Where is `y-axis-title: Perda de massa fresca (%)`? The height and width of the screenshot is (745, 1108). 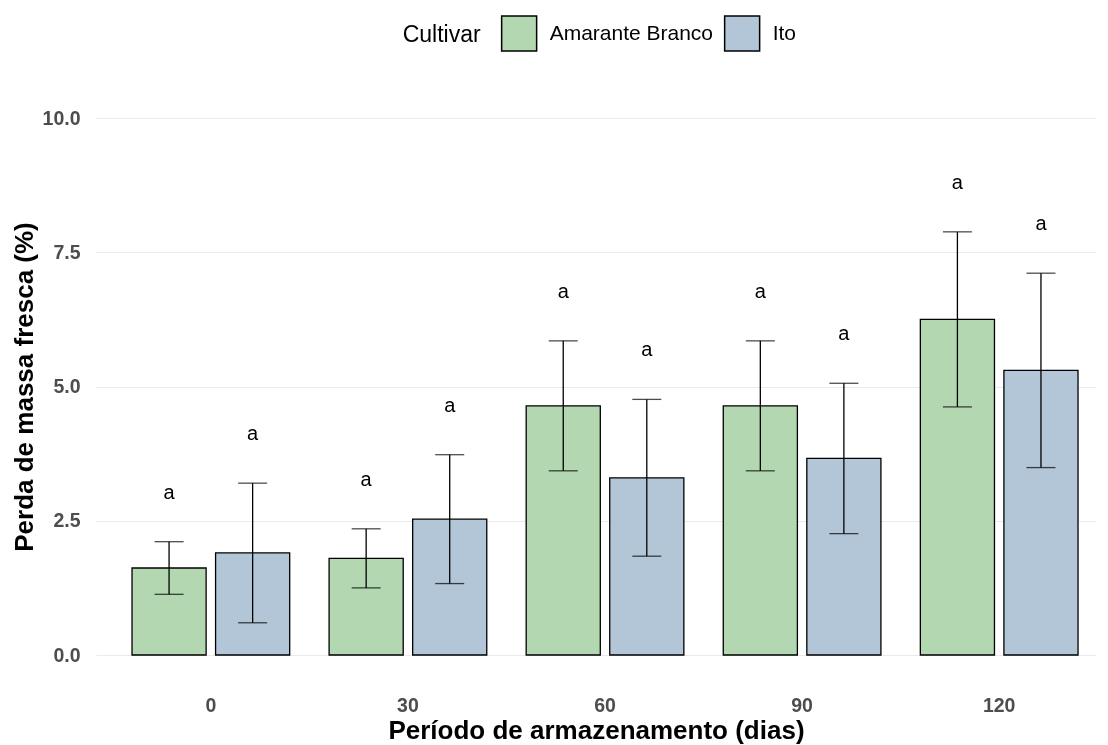 y-axis-title: Perda de massa fresca (%) is located at coordinates (23, 387).